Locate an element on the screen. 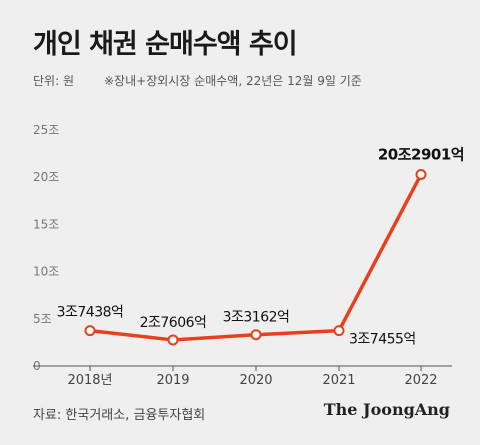  unit-label: 단위: 원 is located at coordinates (53, 81).